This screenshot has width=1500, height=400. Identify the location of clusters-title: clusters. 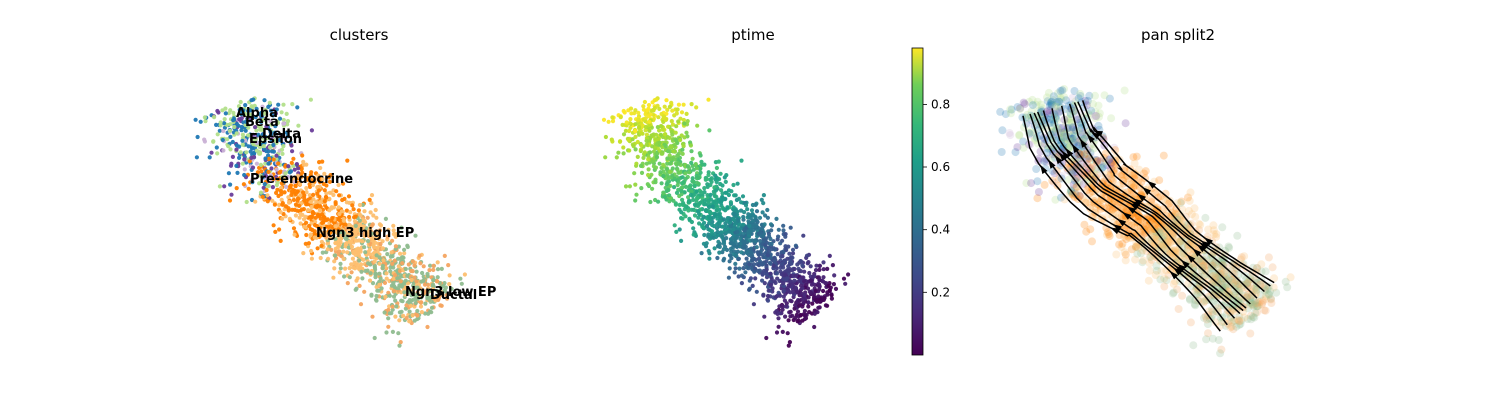
(359, 35).